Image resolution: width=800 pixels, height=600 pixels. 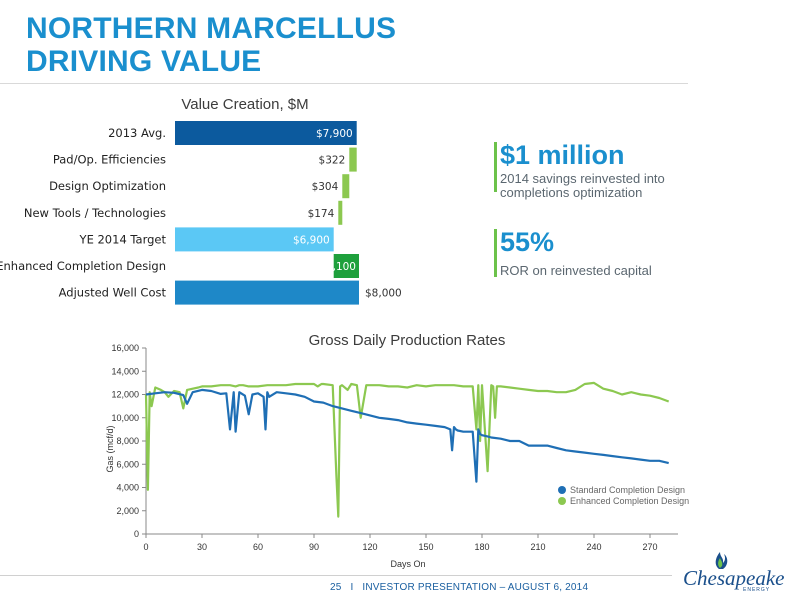 What do you see at coordinates (383, 294) in the screenshot?
I see `data-label: $8,000` at bounding box center [383, 294].